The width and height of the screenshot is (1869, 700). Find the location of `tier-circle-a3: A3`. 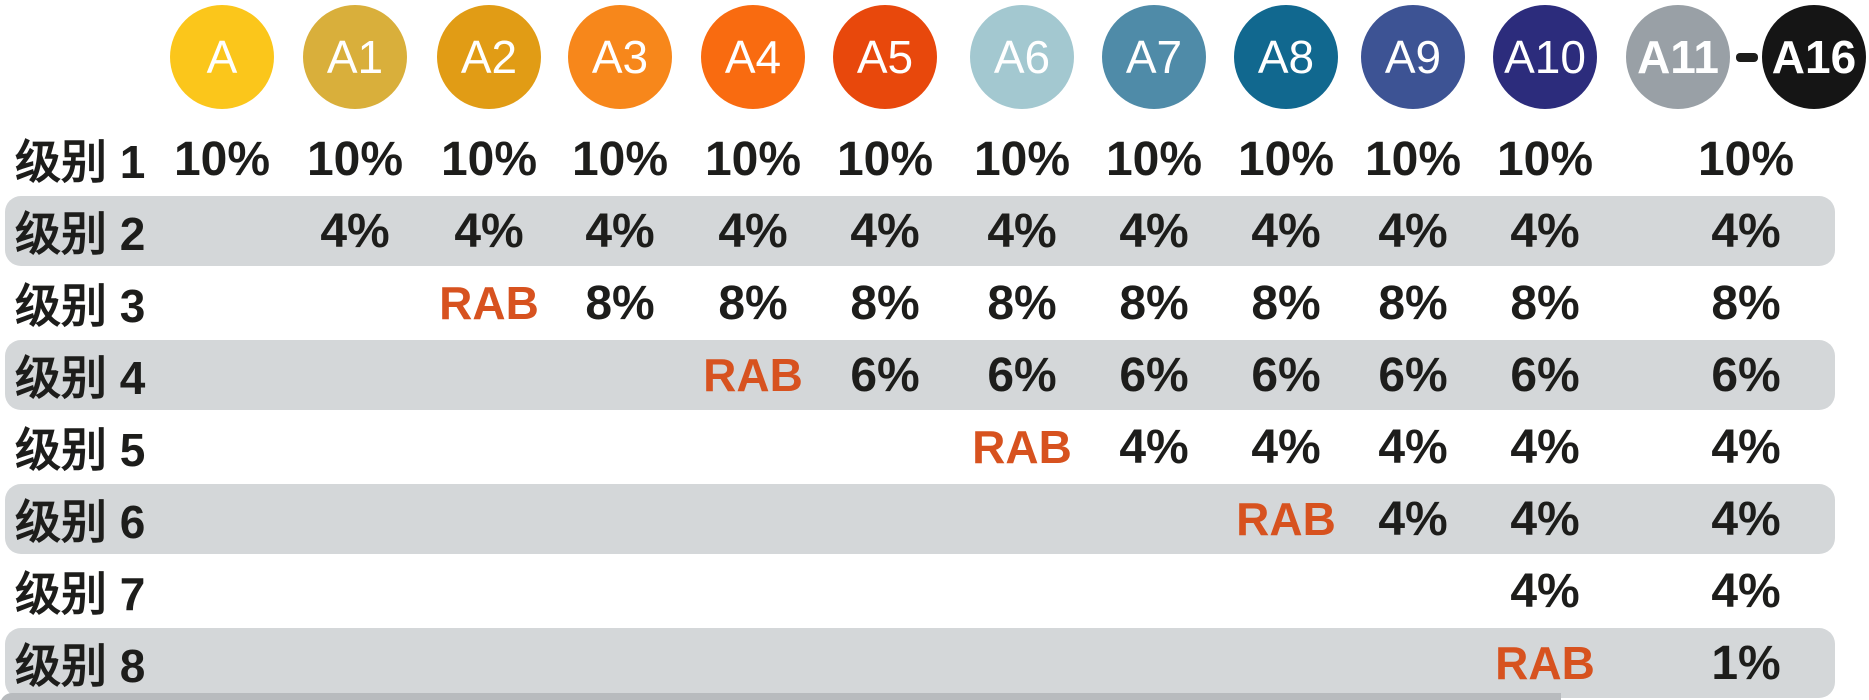

tier-circle-a3: A3 is located at coordinates (620, 57).